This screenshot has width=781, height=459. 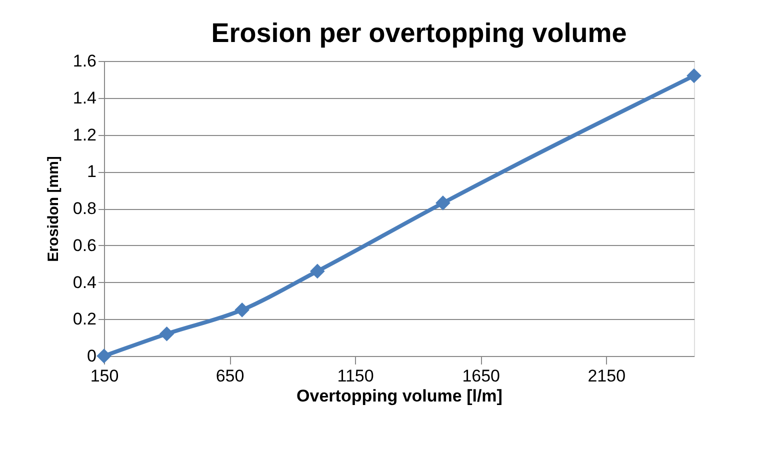 What do you see at coordinates (104, 376) in the screenshot?
I see `x-tick-label: 150` at bounding box center [104, 376].